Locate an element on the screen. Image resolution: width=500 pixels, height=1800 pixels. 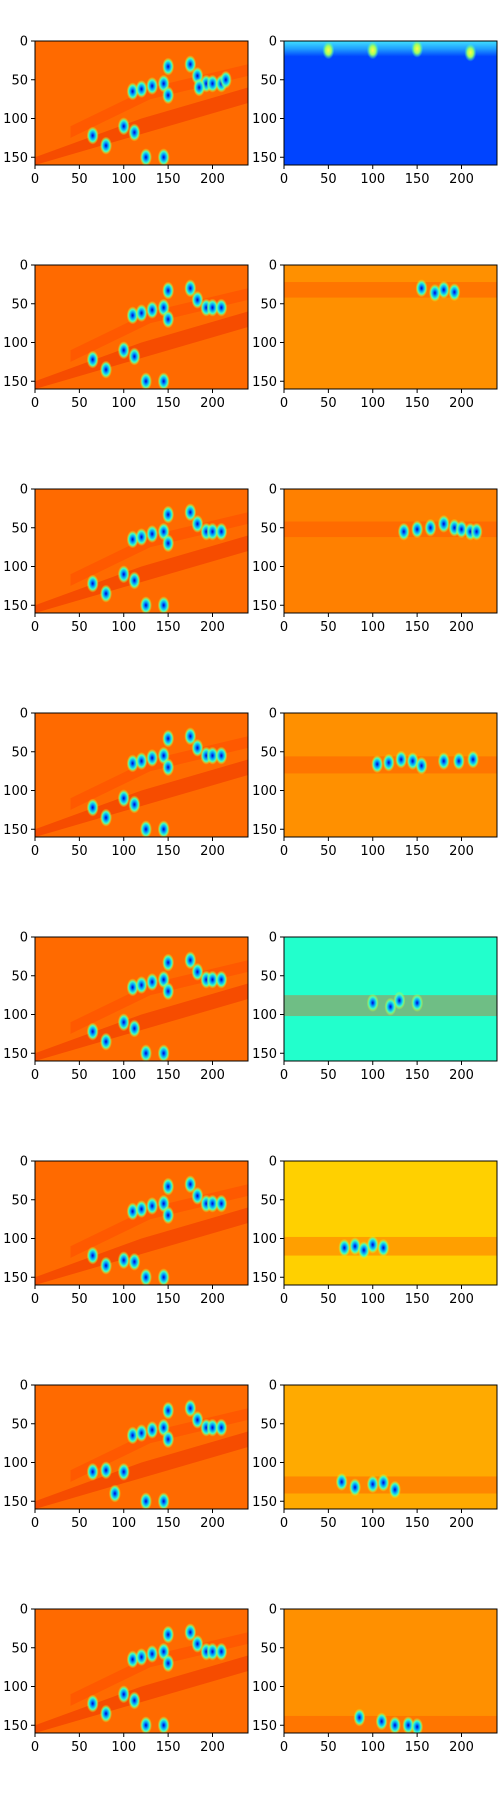
heatmap-panel-r6-c1: 0 50 100 150 200 0 50 100 150 is located at coordinates (375, 1455).